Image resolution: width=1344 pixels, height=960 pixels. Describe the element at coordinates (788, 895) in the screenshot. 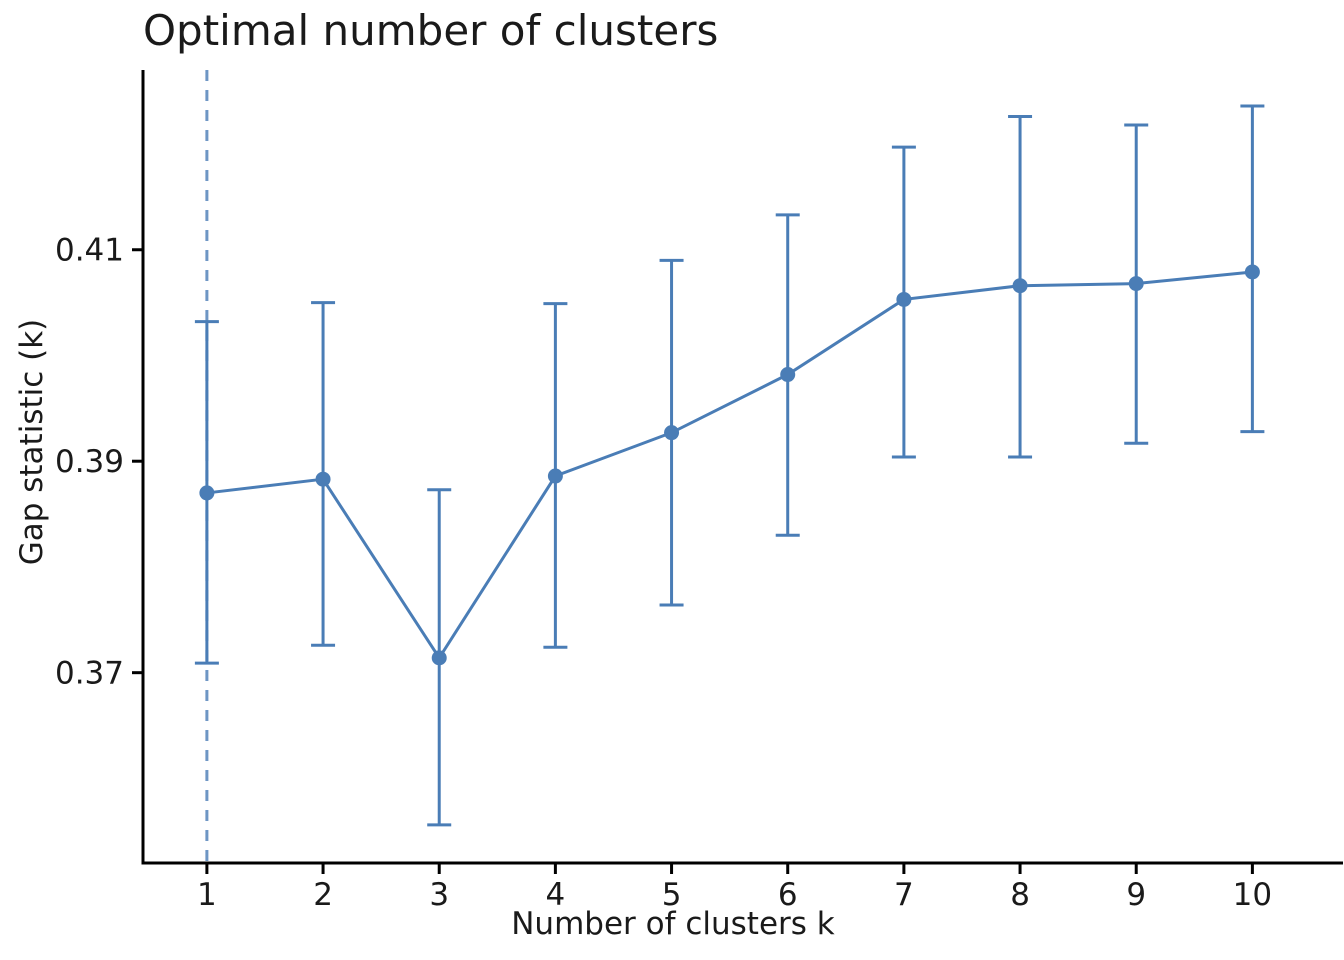

I see `x-tick-label: 6` at that location.